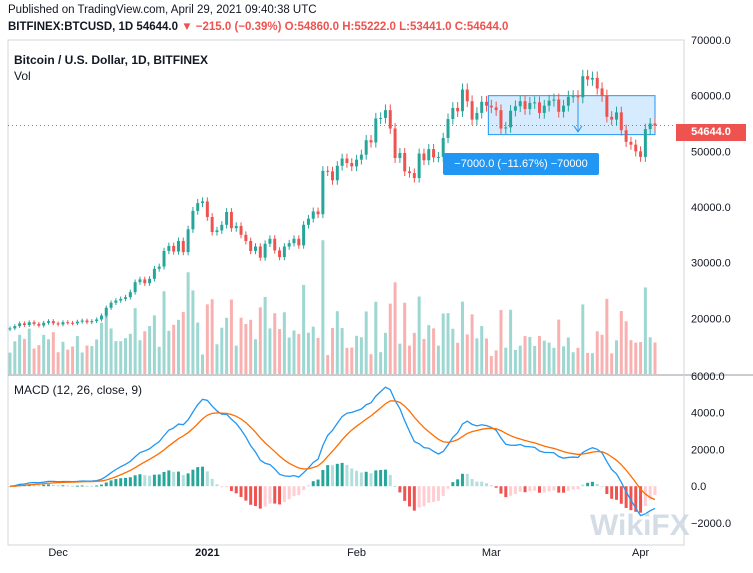  Describe the element at coordinates (521, 164) in the screenshot. I see `measure-tool-label: −7000.0 (−11.67%) −70000` at that location.